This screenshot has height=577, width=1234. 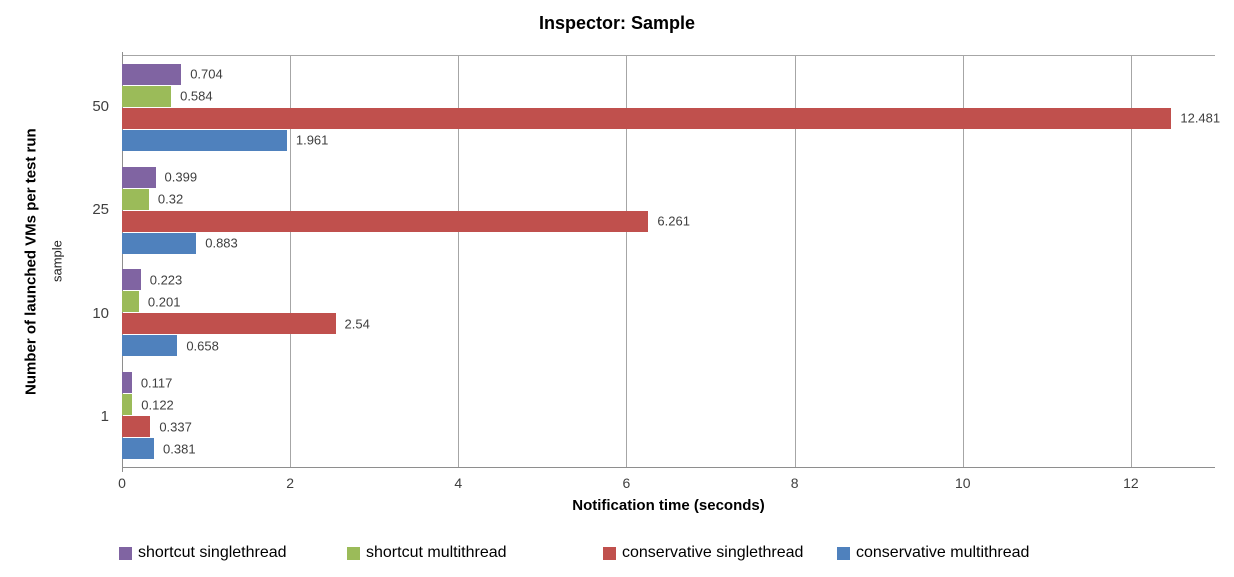 I want to click on x-tick-label-4: 4, so click(x=458, y=483).